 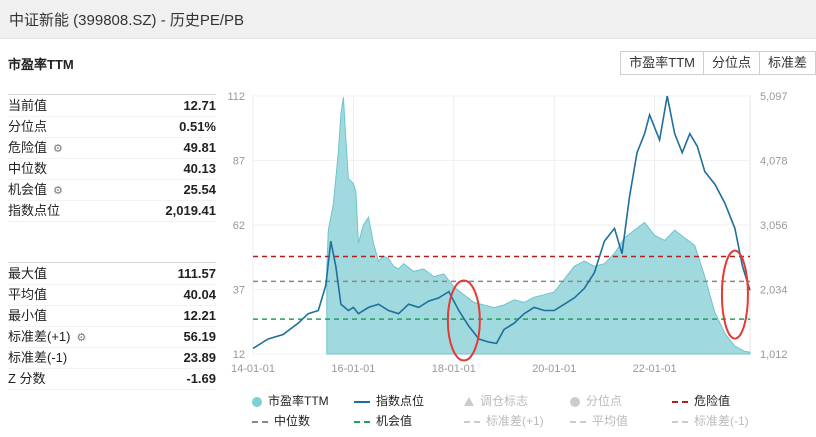 What do you see at coordinates (199, 315) in the screenshot?
I see `stat-value: 12.21` at bounding box center [199, 315].